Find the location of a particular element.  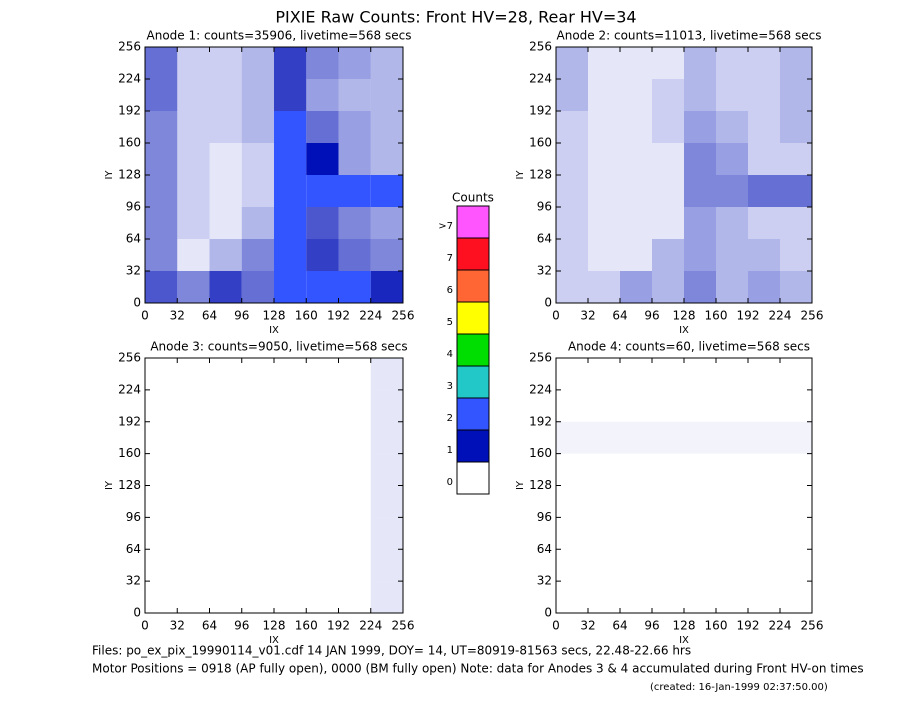

panel-title: Anode 1: counts=35906, livetime=568 secs is located at coordinates (279, 36).